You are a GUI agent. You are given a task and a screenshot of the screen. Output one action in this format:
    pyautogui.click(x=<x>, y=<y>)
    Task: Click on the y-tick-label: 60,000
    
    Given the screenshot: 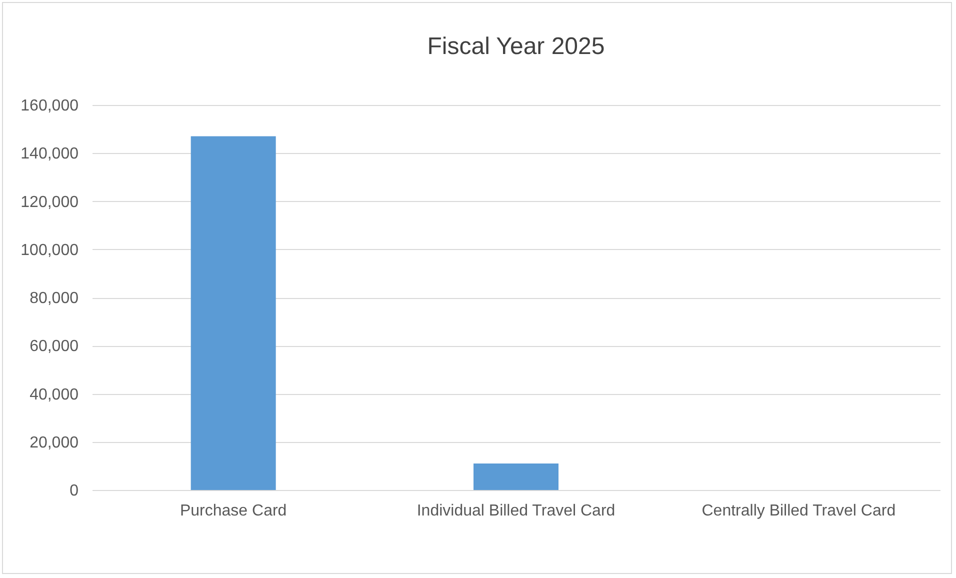 What is the action you would take?
    pyautogui.click(x=54, y=347)
    